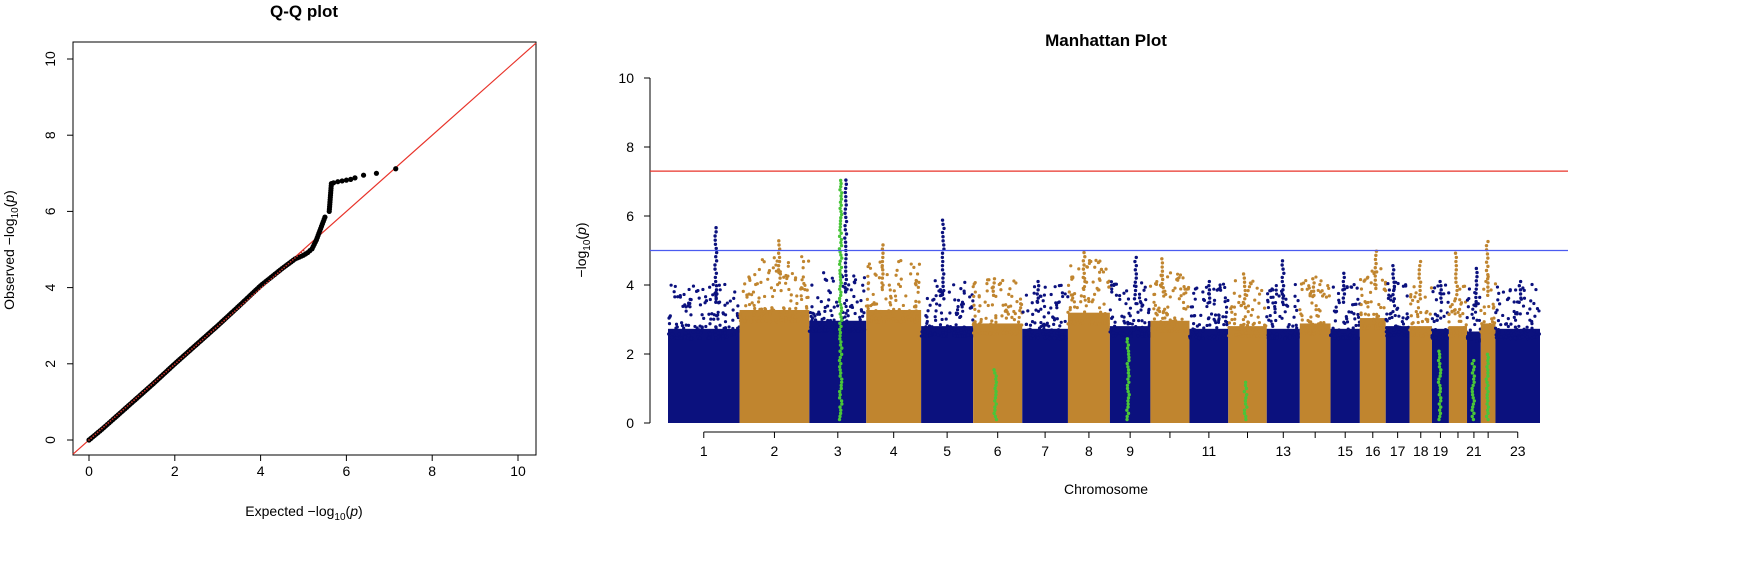 Image resolution: width=1750 pixels, height=583 pixels. I want to click on chromosome-10-snp-band, so click(1170, 371).